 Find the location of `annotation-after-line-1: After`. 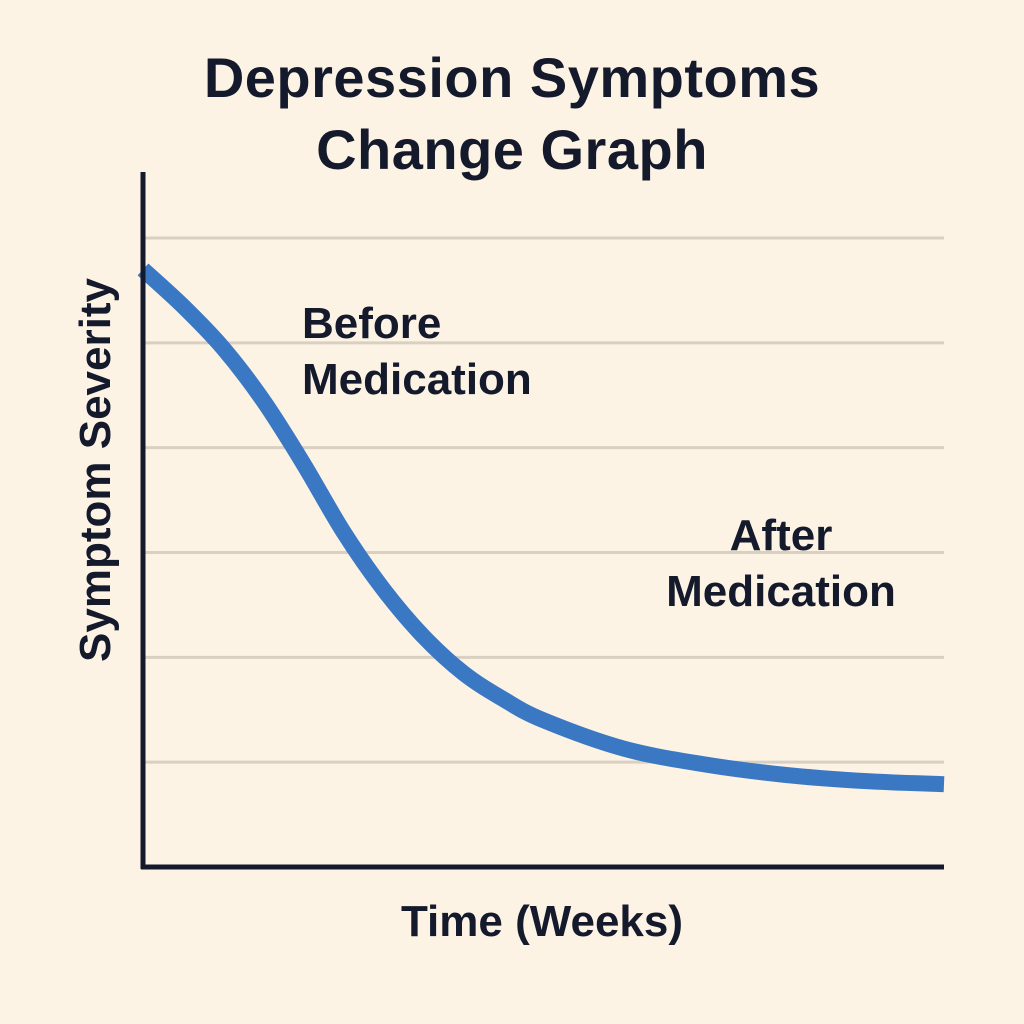

annotation-after-line-1: After is located at coordinates (781, 535).